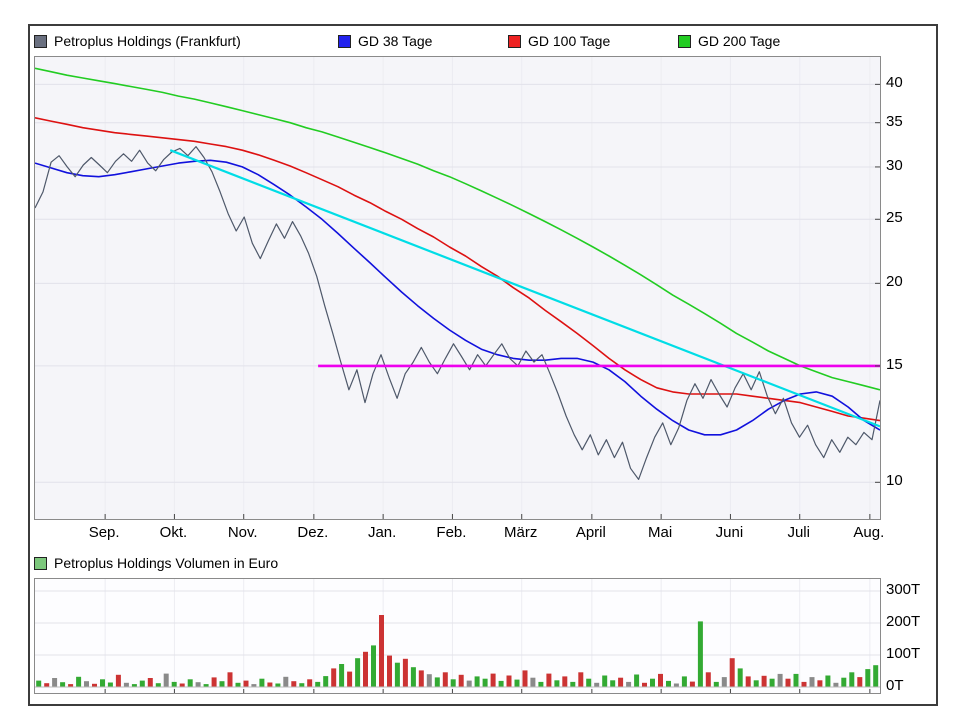  What do you see at coordinates (569, 41) in the screenshot?
I see `gd100-legend-label: GD 100 Tage` at bounding box center [569, 41].